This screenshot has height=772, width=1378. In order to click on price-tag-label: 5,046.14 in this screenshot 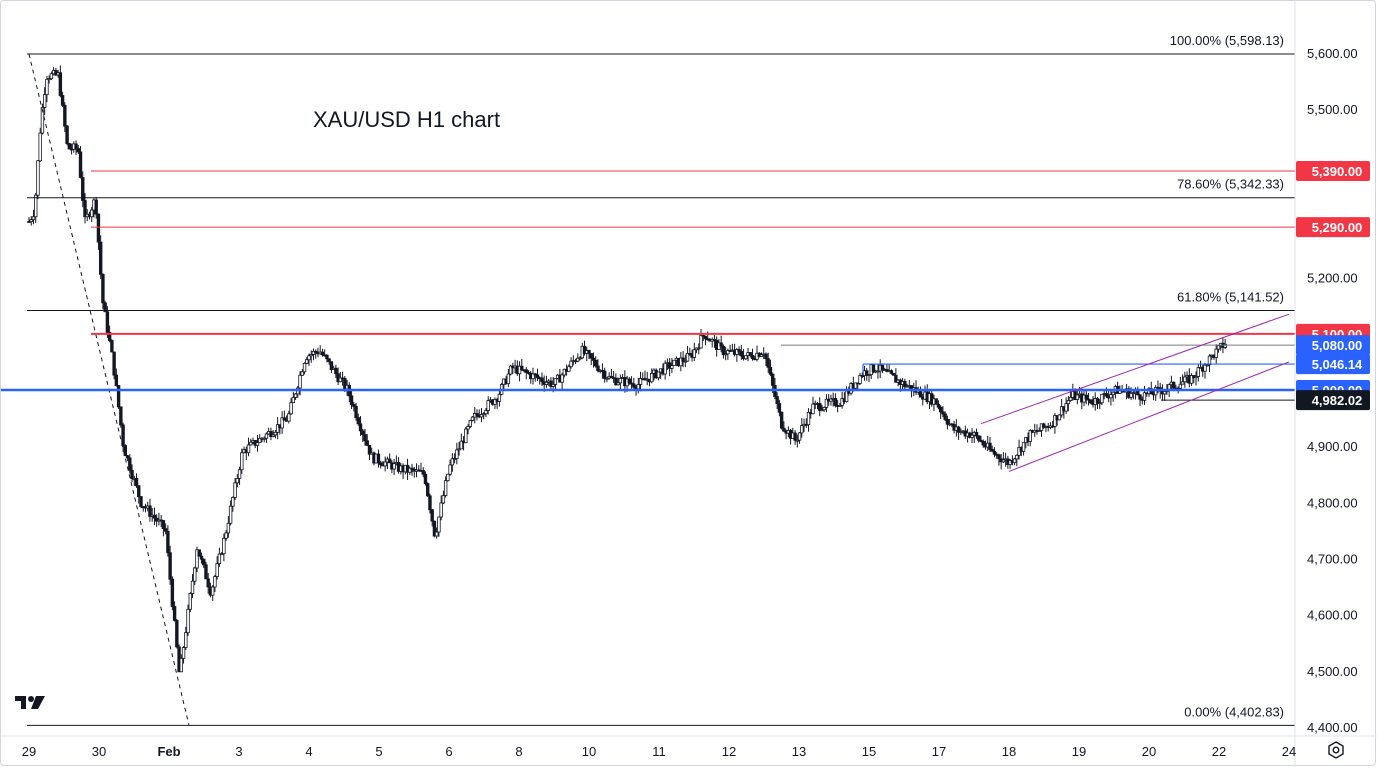, I will do `click(1337, 364)`.